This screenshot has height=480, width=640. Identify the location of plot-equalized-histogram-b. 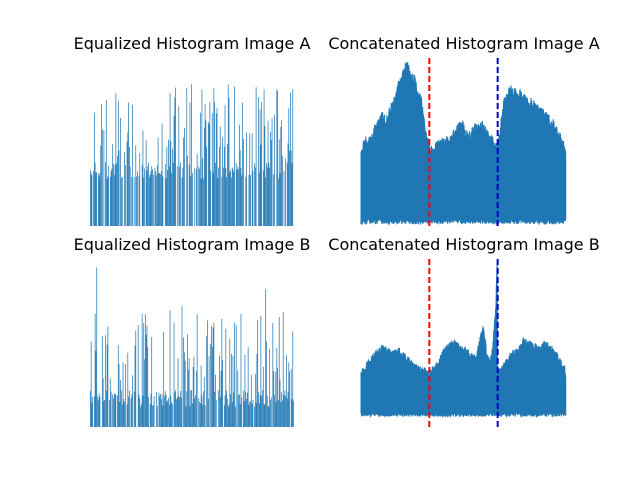
(192, 347).